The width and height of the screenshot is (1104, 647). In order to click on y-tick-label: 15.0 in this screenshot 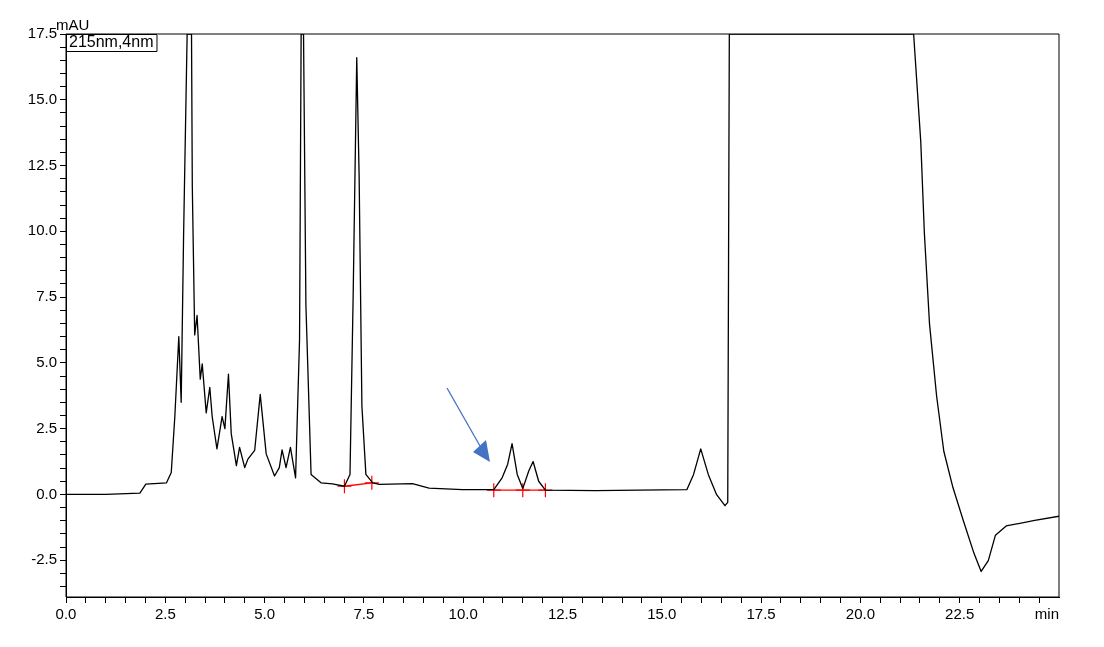, I will do `click(42, 98)`.